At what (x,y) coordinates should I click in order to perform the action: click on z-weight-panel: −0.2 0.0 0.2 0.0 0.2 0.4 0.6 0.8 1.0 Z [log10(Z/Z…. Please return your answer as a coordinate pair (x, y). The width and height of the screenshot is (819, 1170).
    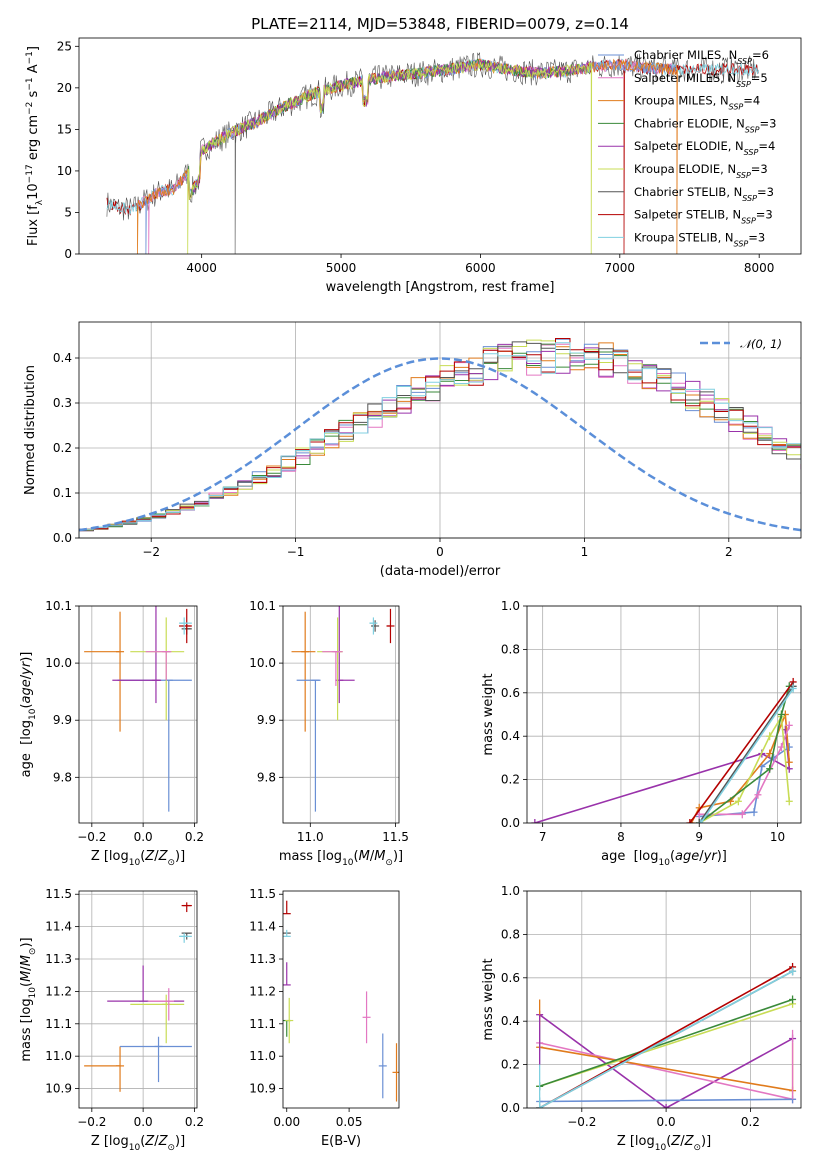
    Looking at the image, I should click on (641, 1018).